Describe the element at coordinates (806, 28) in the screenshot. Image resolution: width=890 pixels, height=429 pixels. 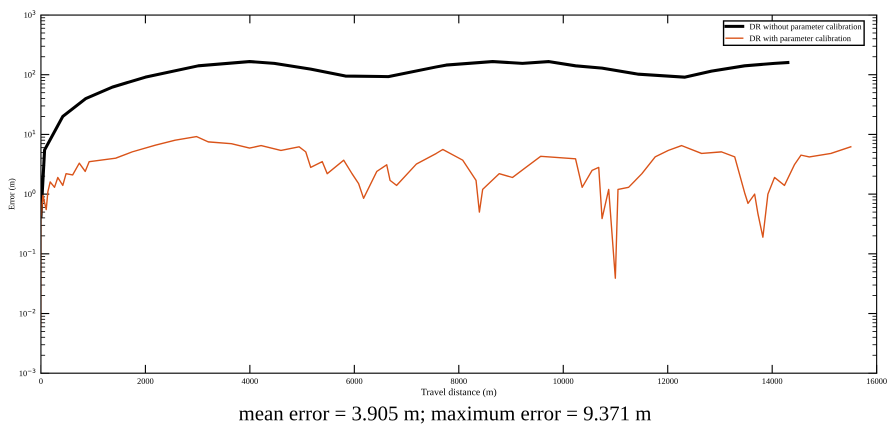
I see `legend-label: DR without parameter calibration` at that location.